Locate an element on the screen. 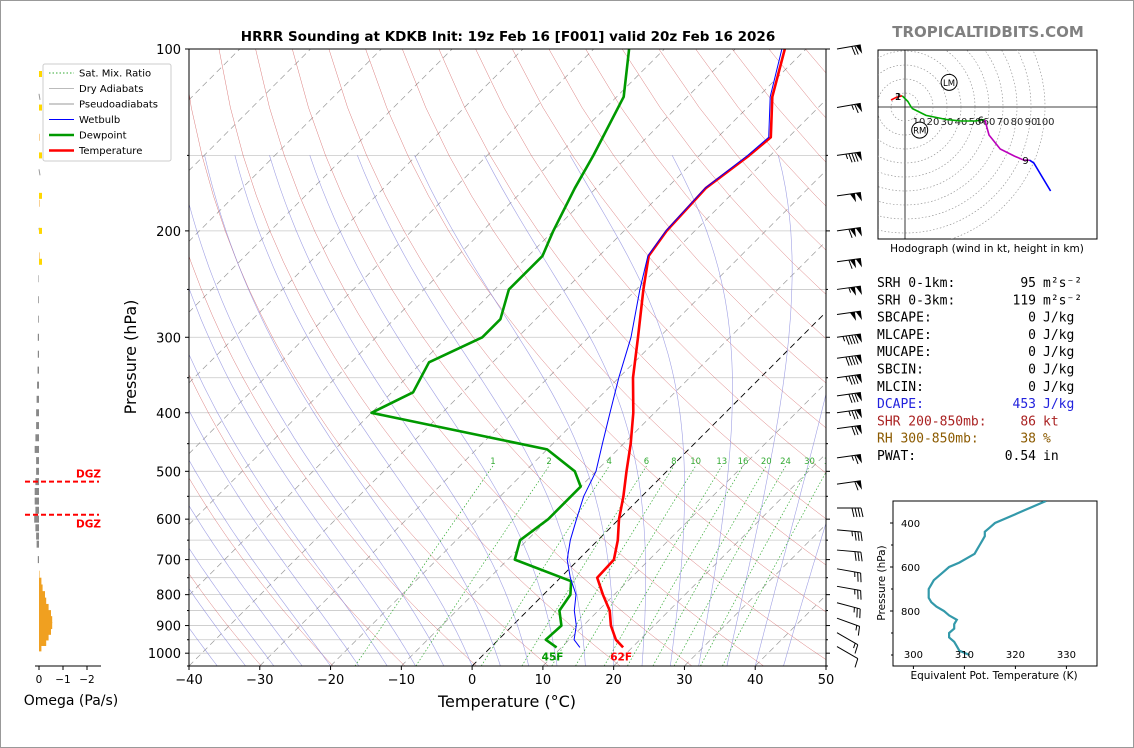  hodo-ring-label: 50 is located at coordinates (975, 122).